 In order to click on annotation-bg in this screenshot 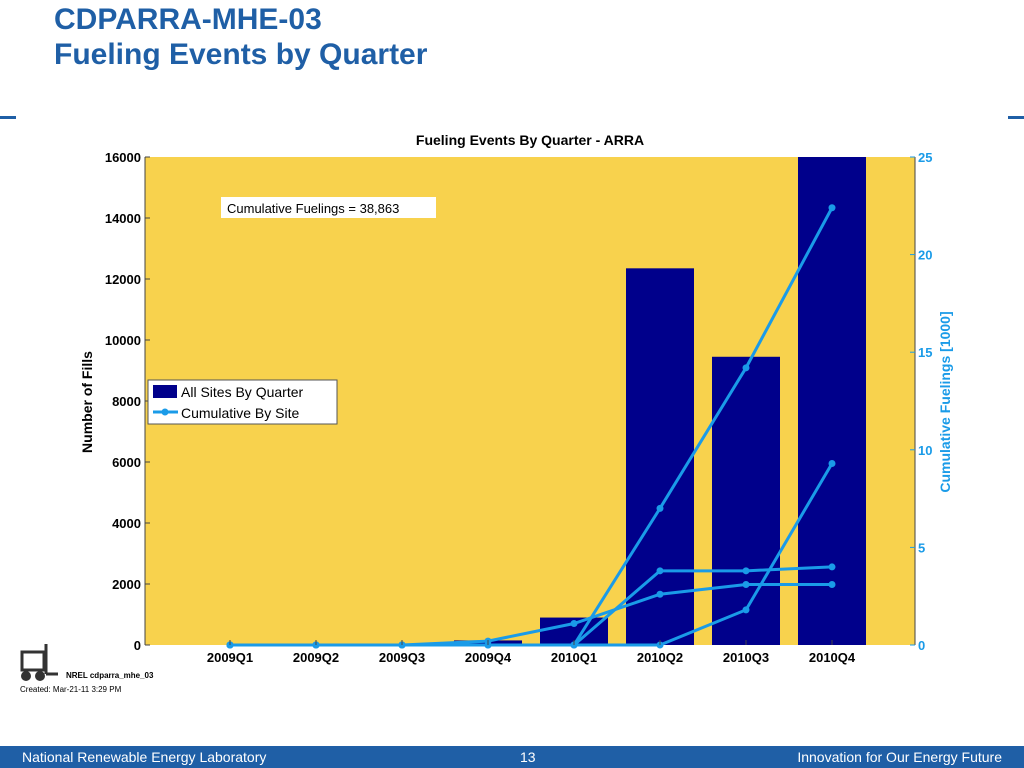, I will do `click(328, 207)`.